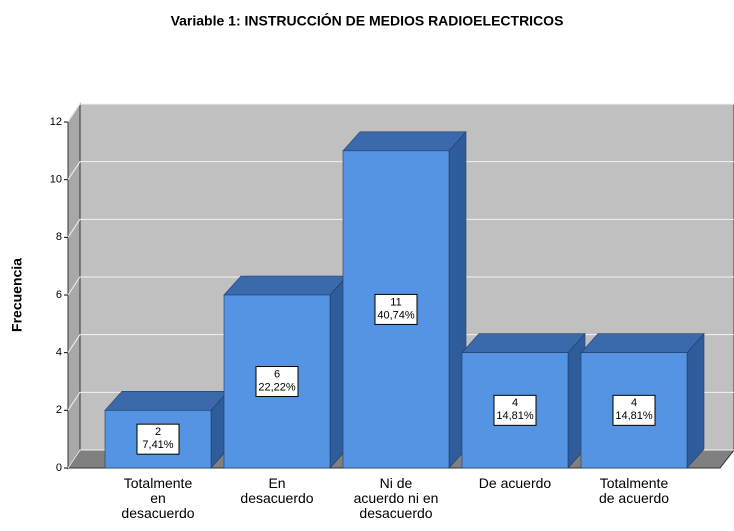 The height and width of the screenshot is (531, 734). Describe the element at coordinates (396, 315) in the screenshot. I see `percent-label: 40,74%` at that location.